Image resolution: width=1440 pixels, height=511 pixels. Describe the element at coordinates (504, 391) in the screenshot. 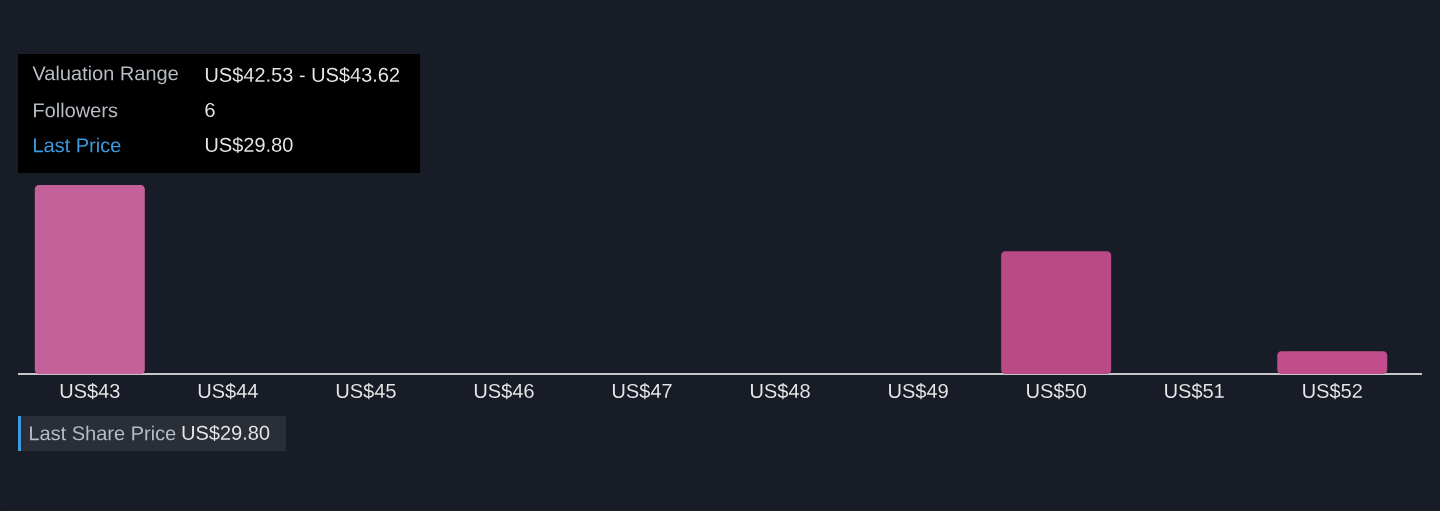

I see `x-tick-label: US$46` at that location.